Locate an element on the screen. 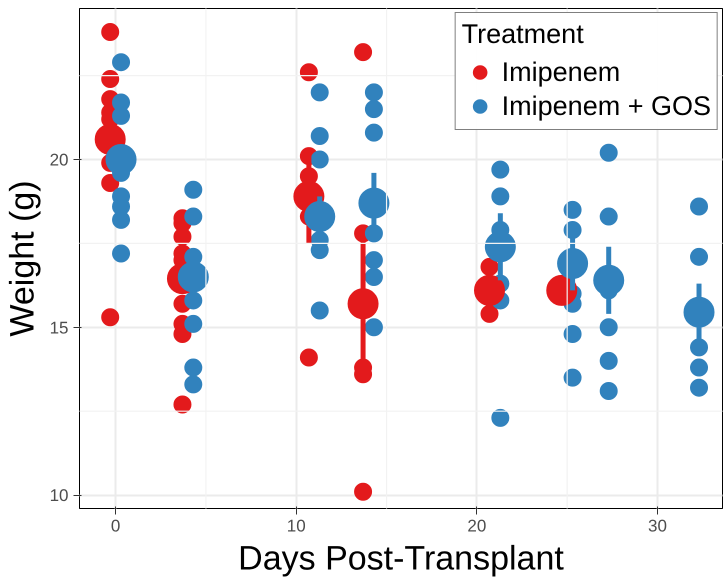 The height and width of the screenshot is (580, 726). x-tick-label: 10 is located at coordinates (296, 526).